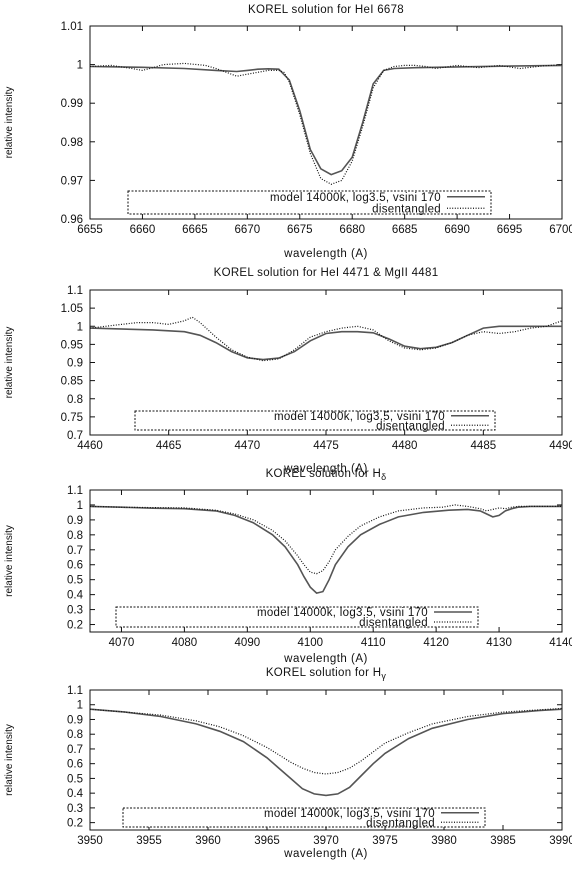  Describe the element at coordinates (195, 230) in the screenshot. I see `x-tick-label: 6665` at that location.